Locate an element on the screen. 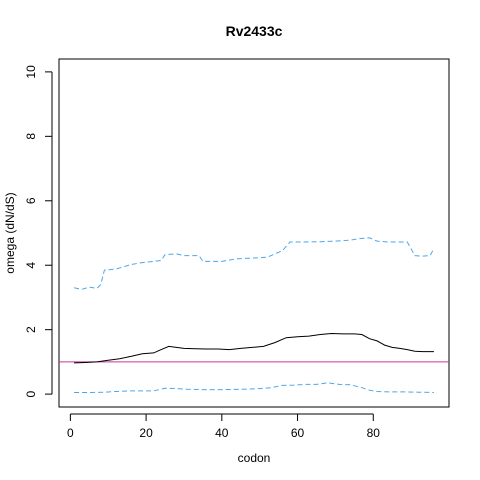 This screenshot has height=480, width=480. x-tick-label-40: 40 is located at coordinates (222, 433).